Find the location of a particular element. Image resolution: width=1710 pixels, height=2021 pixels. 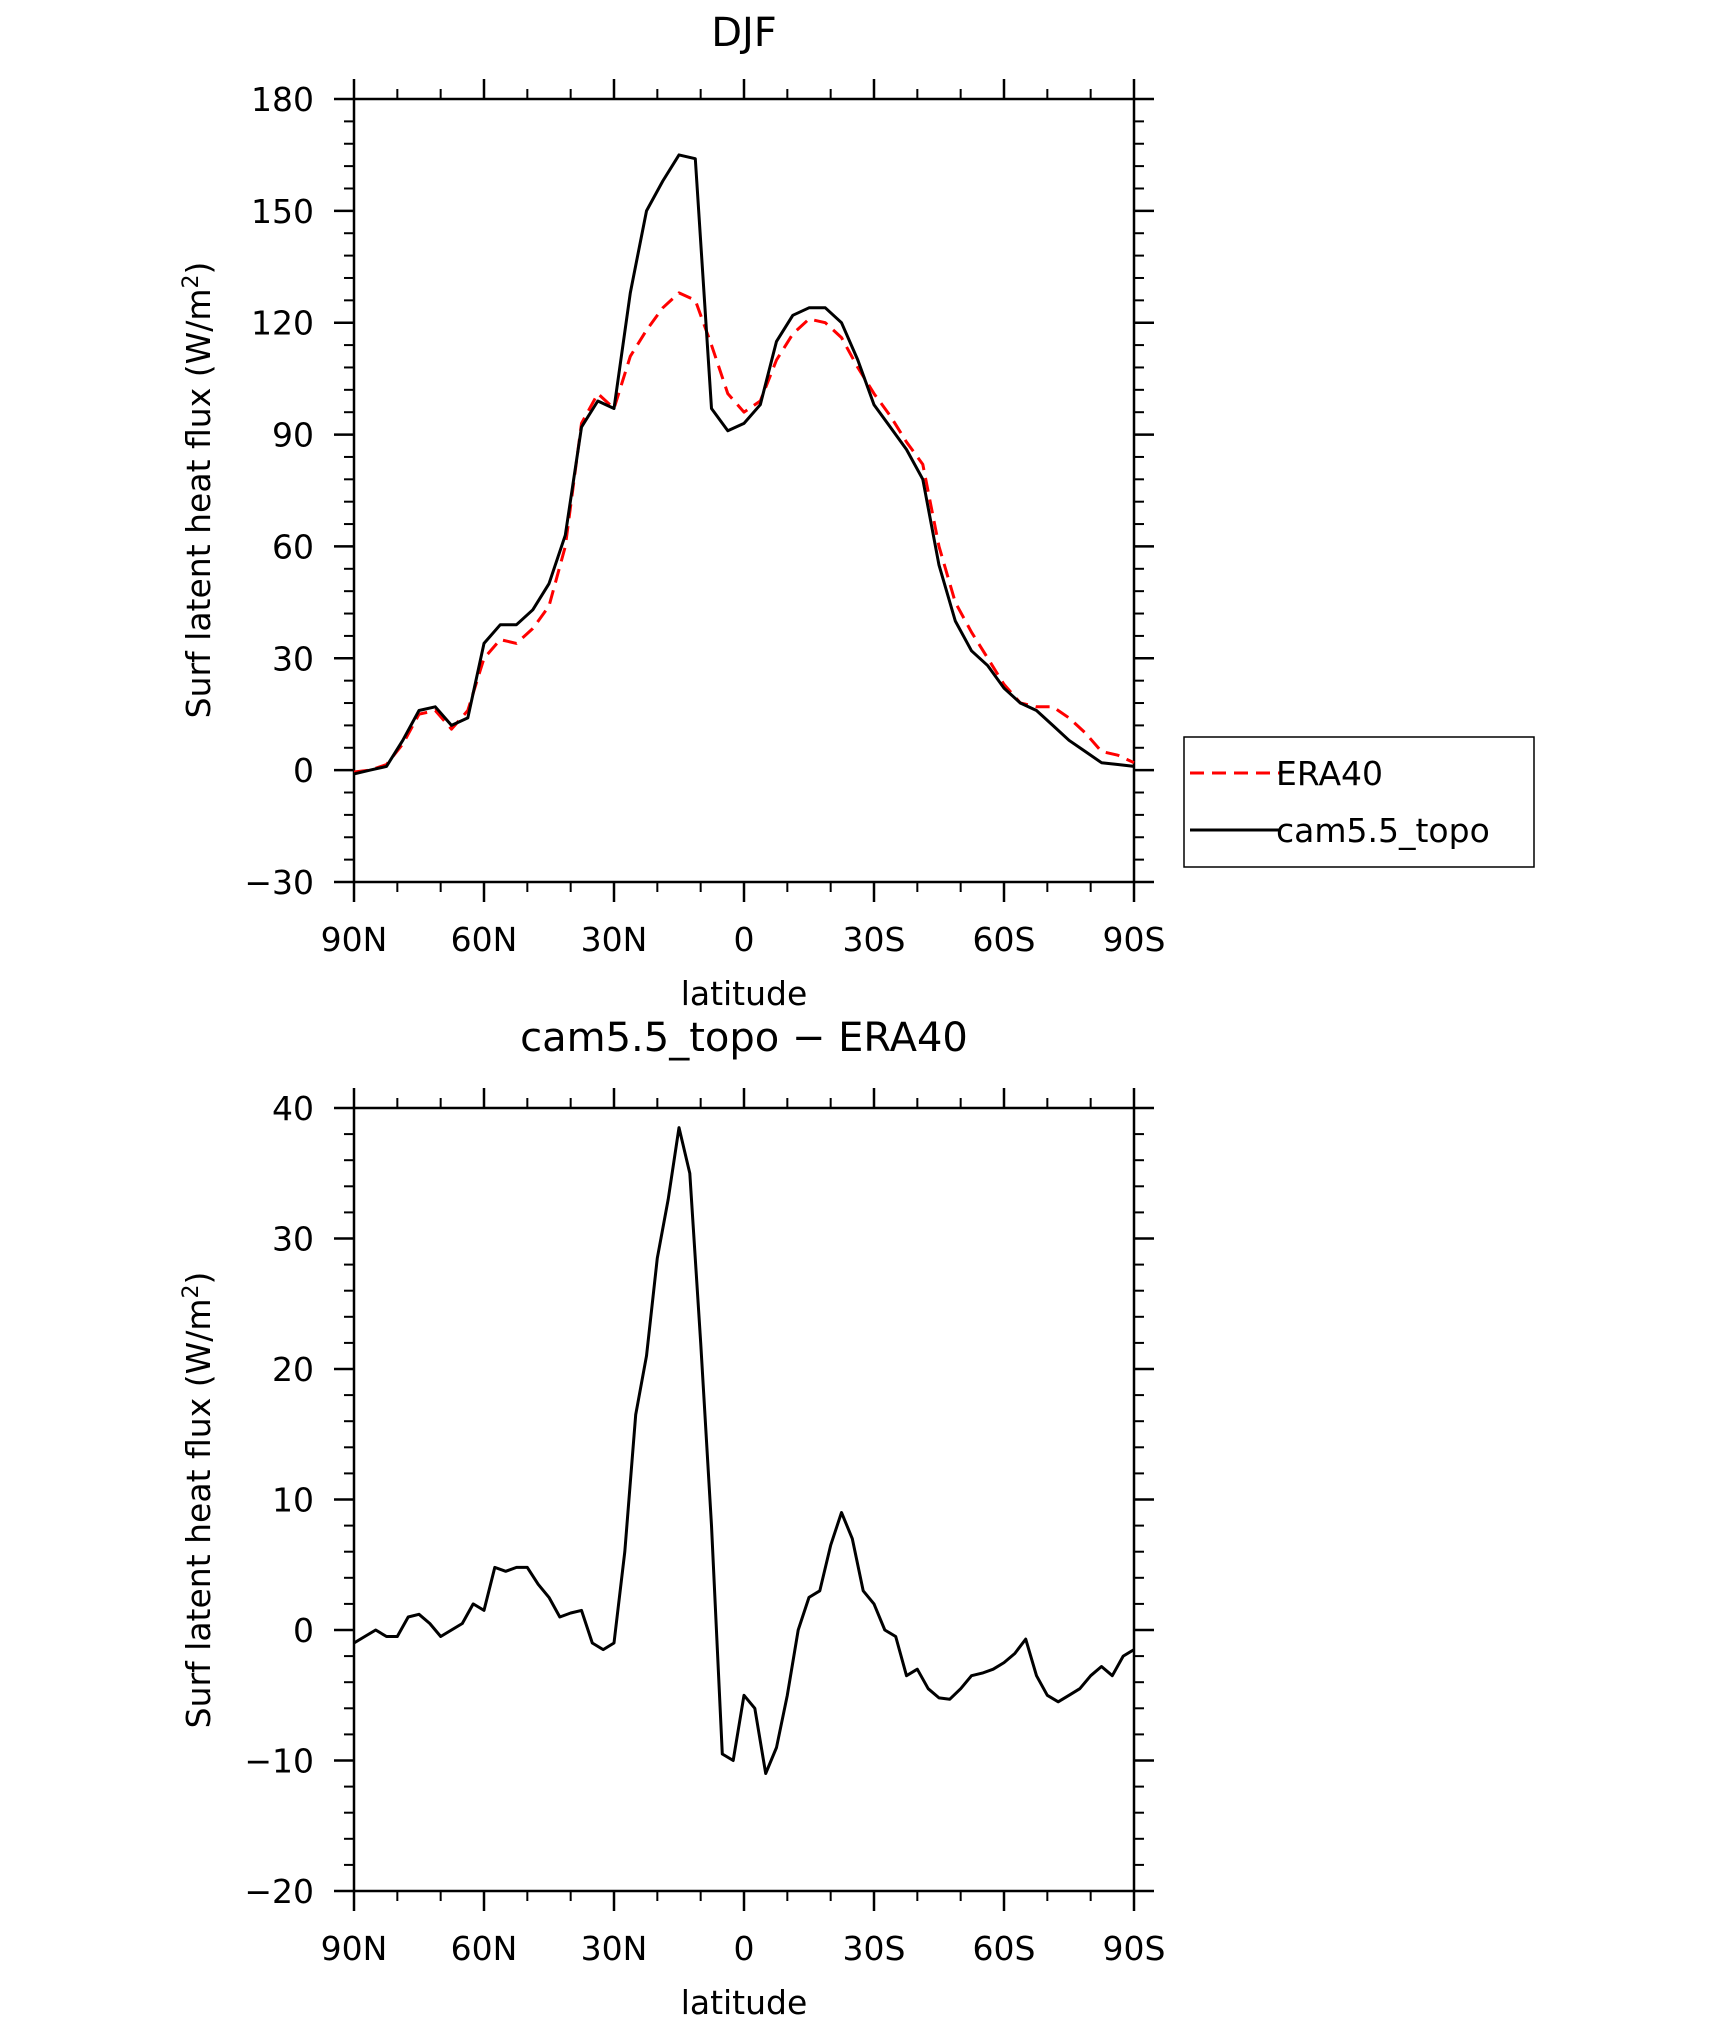

bottom-y-axis-label-main: Surf latent heat flux (W/m is located at coordinates (198, 1514).